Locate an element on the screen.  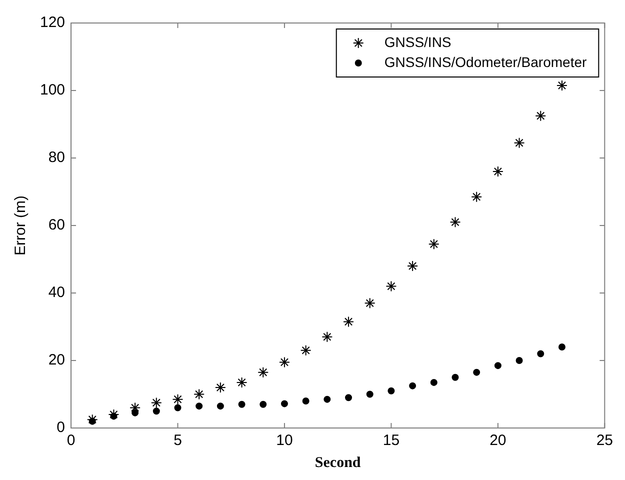
x-tick-label: 25 is located at coordinates (604, 441).